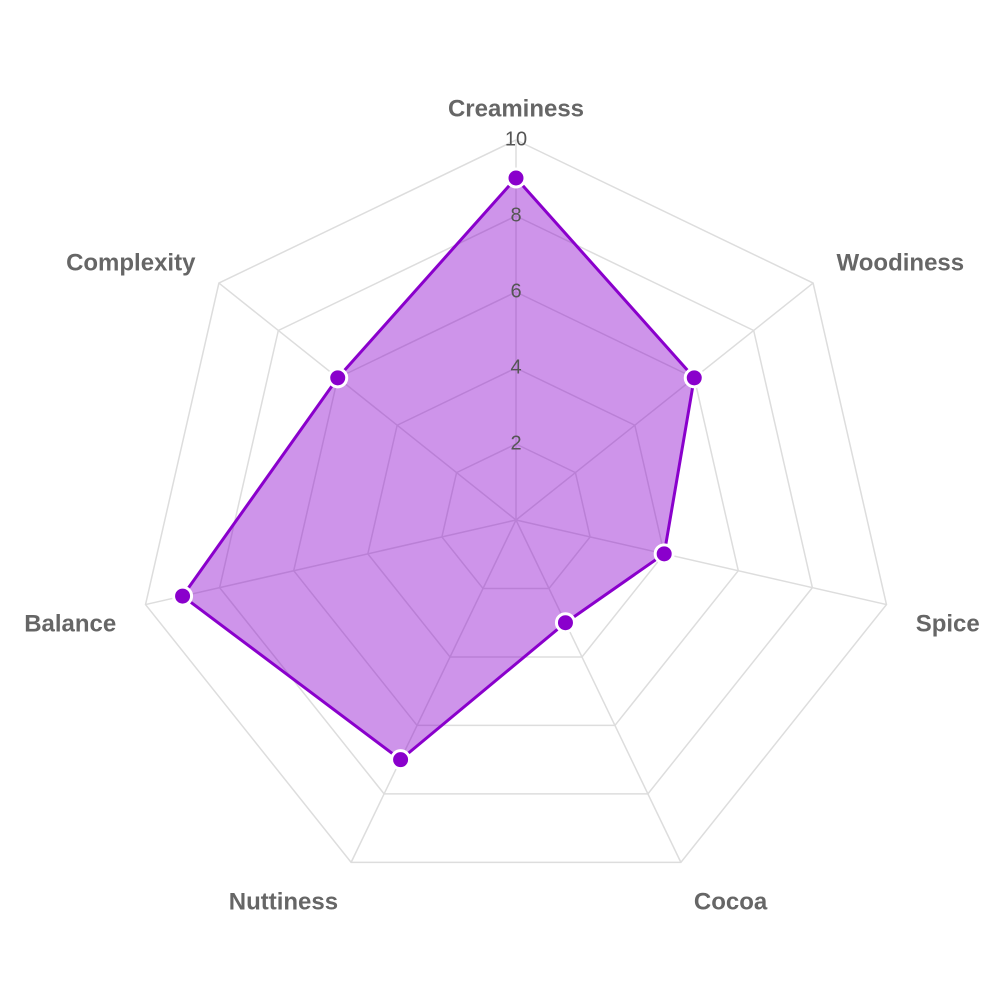 Image resolution: width=1000 pixels, height=1005 pixels. Describe the element at coordinates (515, 367) in the screenshot. I see `r-tick-label: 4` at that location.